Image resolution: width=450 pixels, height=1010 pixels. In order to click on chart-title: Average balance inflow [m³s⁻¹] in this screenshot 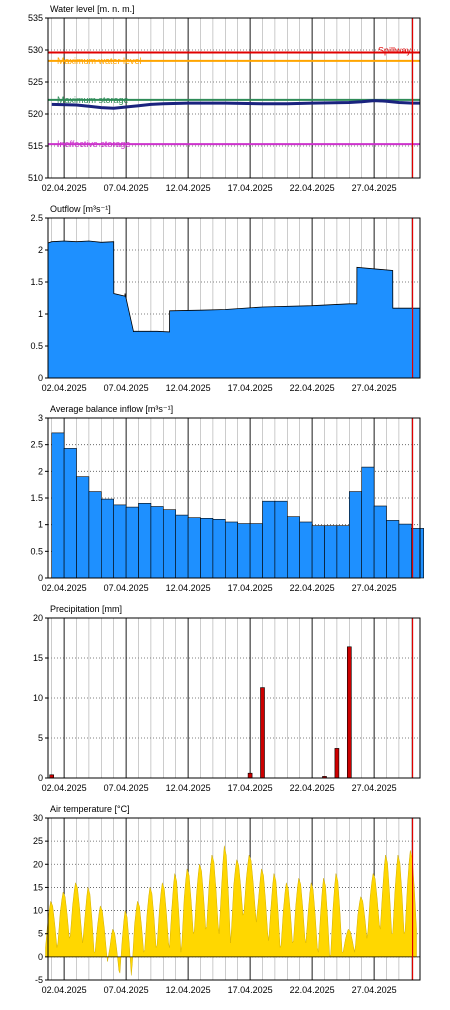, I will do `click(111, 409)`.